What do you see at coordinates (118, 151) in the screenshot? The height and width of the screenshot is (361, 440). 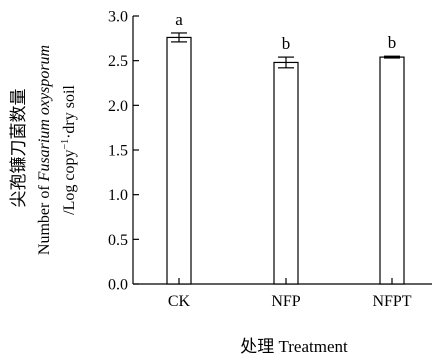 I see `y-tick-label: 1.5` at bounding box center [118, 151].